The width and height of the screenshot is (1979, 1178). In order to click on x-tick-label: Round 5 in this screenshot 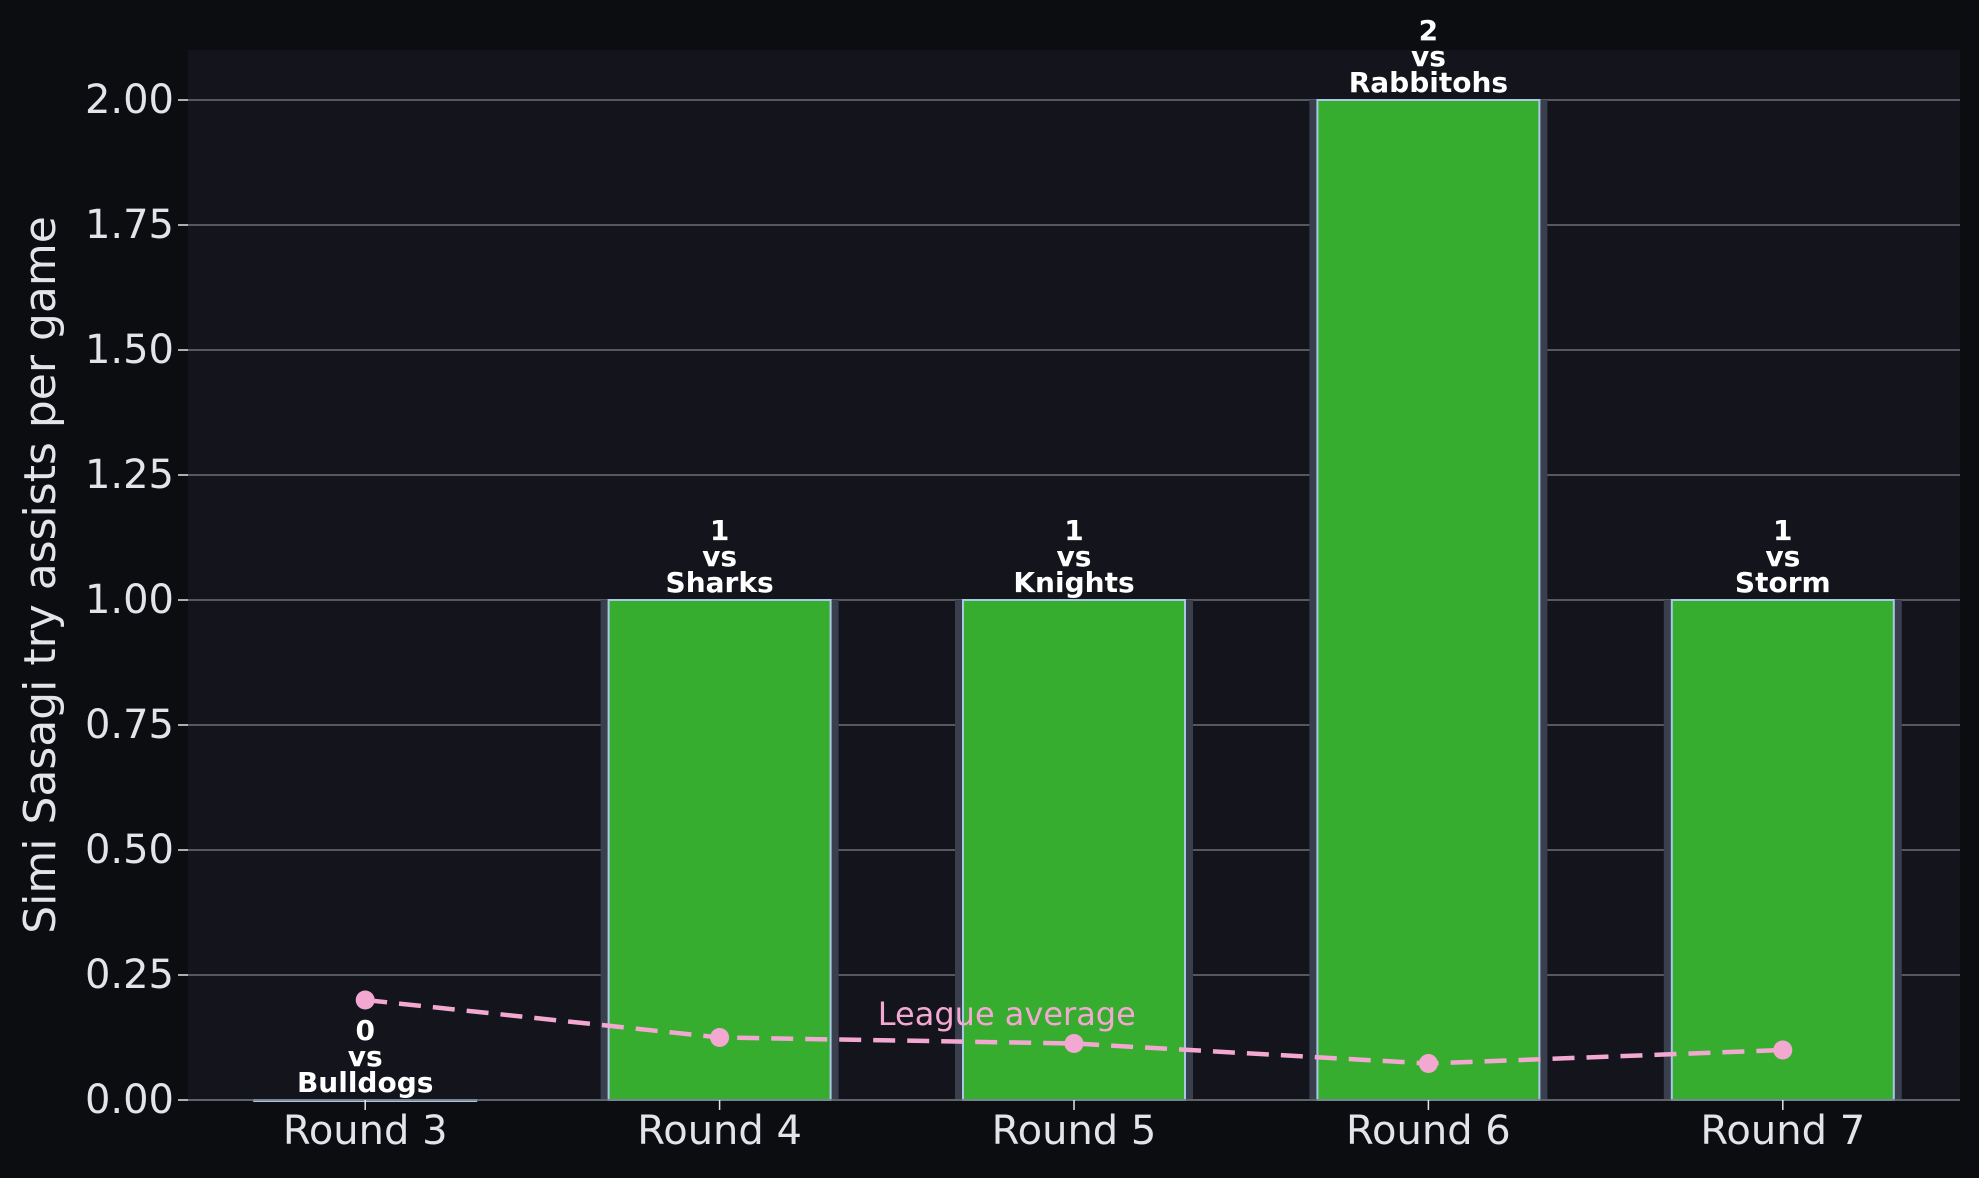, I will do `click(1074, 1131)`.